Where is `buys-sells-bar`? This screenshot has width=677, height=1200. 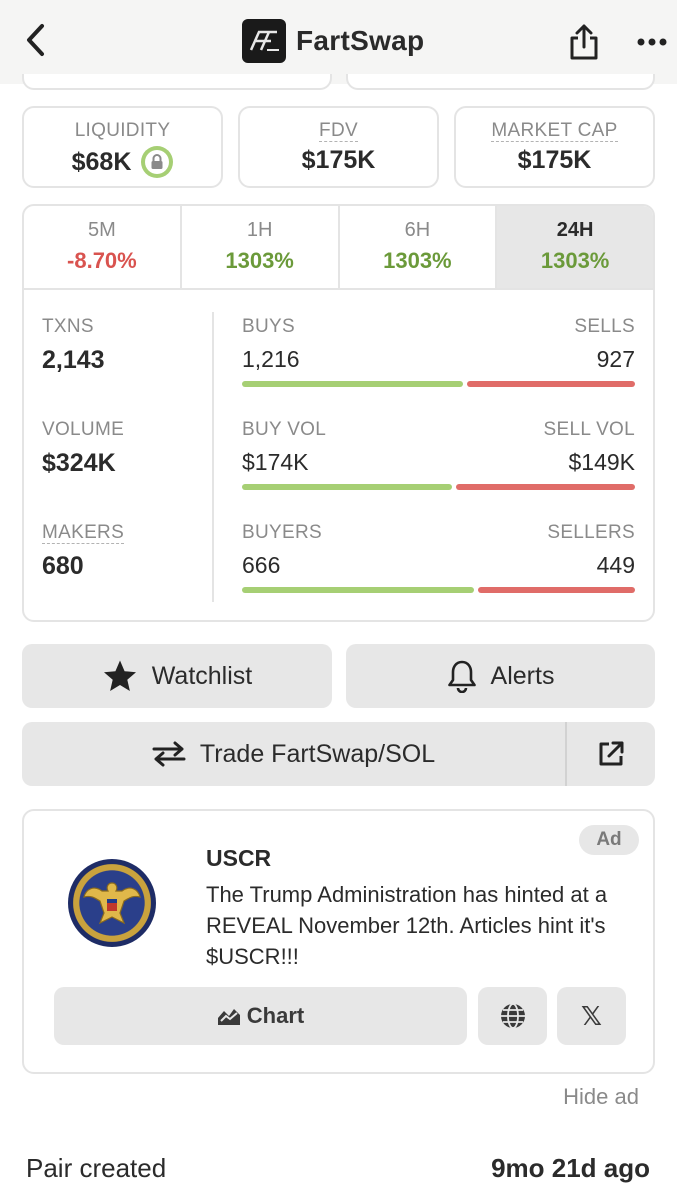 buys-sells-bar is located at coordinates (438, 384).